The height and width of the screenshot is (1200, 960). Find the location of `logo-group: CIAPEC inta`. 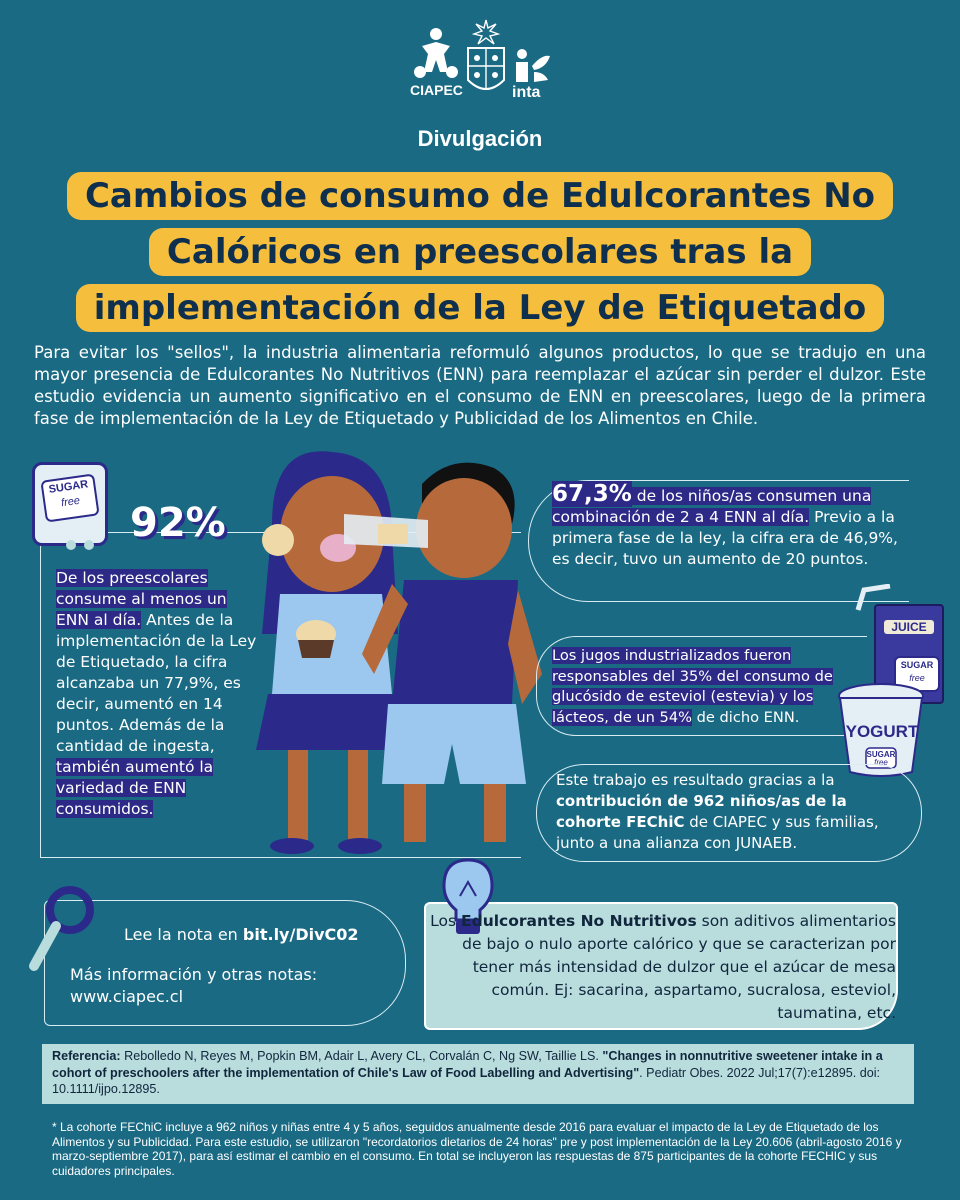

logo-group: CIAPEC inta is located at coordinates (483, 61).